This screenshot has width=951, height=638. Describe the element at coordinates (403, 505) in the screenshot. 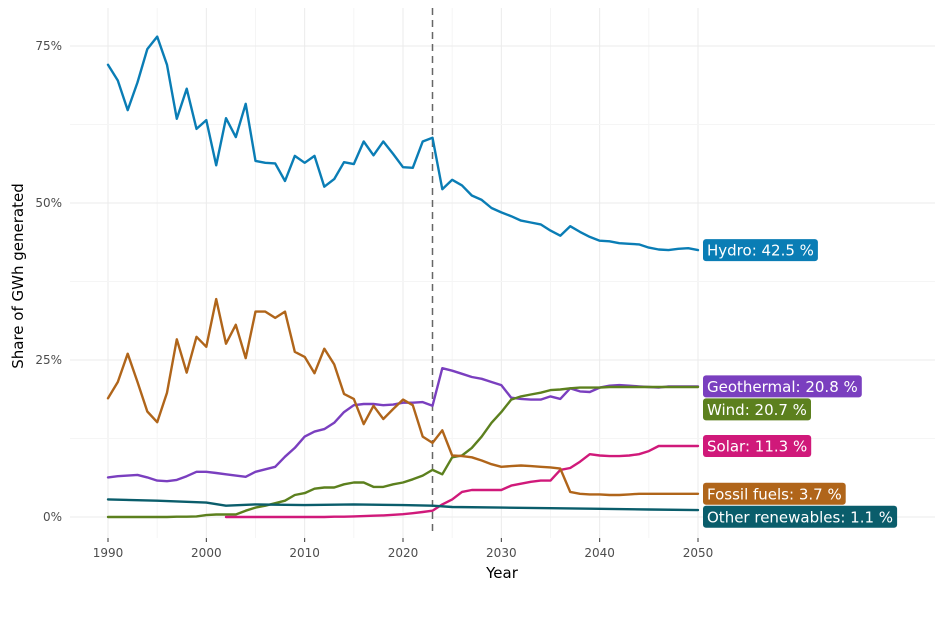

I see `series-line-other-renewables` at that location.